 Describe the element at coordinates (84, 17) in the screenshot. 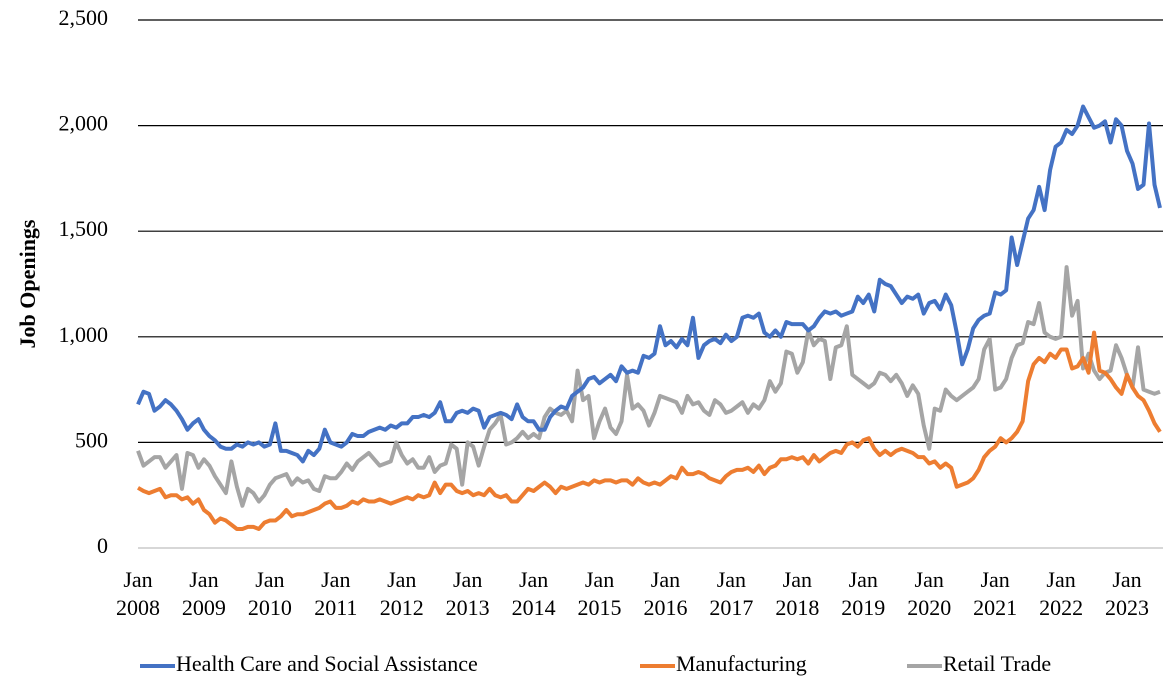

I see `y-tick-label: 2,500` at that location.